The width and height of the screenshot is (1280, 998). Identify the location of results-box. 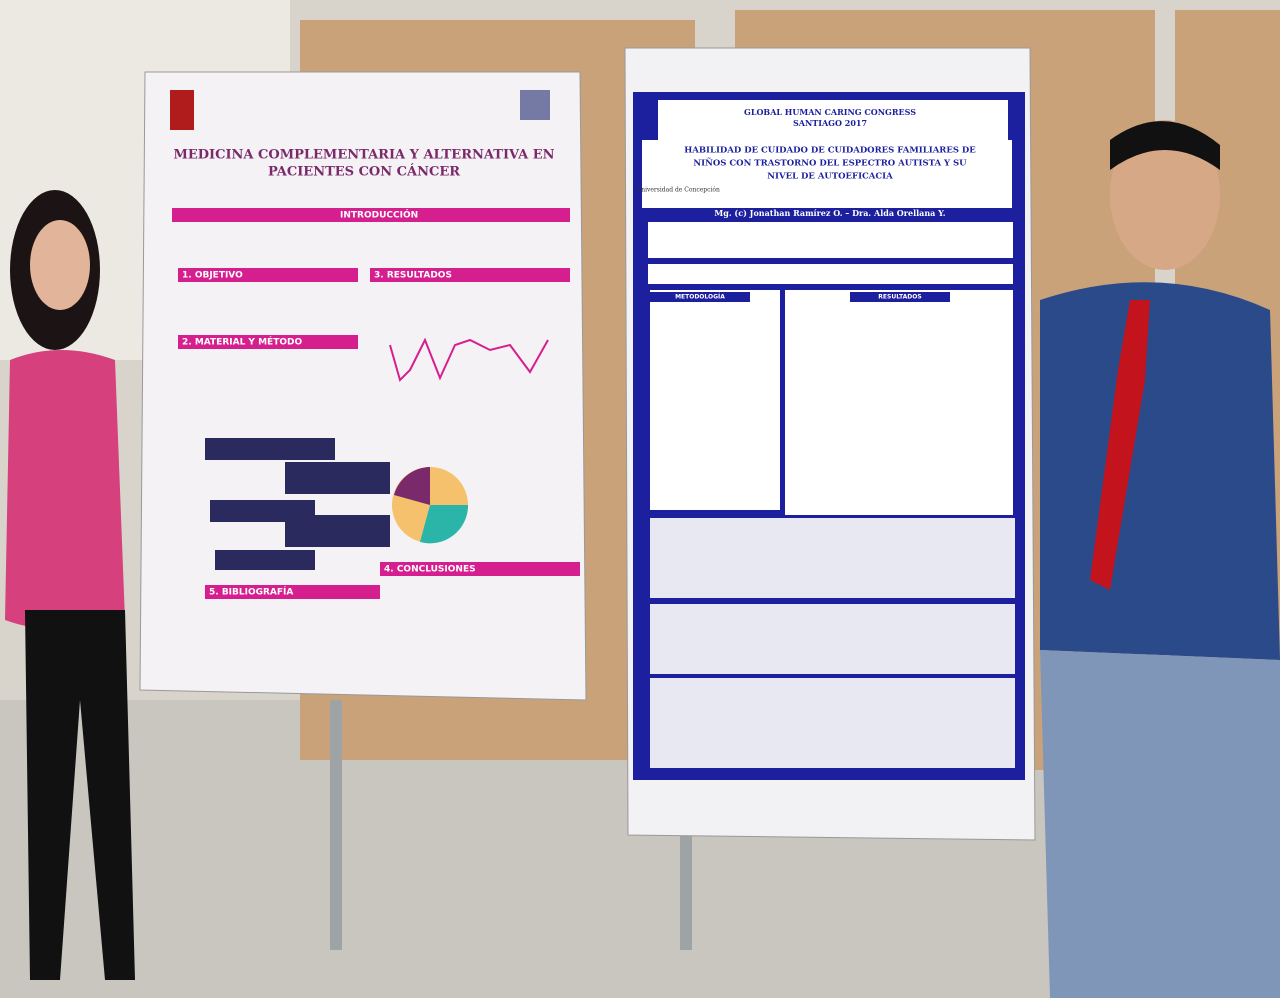
(899, 402).